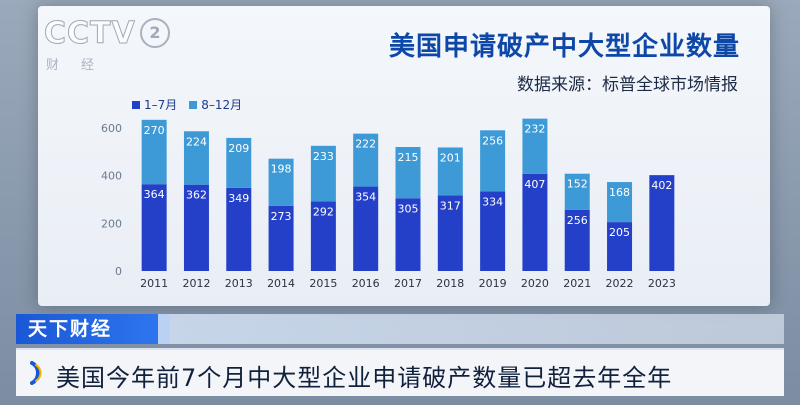 This screenshot has width=800, height=405. I want to click on data-label-8-12-2021: 152, so click(577, 184).